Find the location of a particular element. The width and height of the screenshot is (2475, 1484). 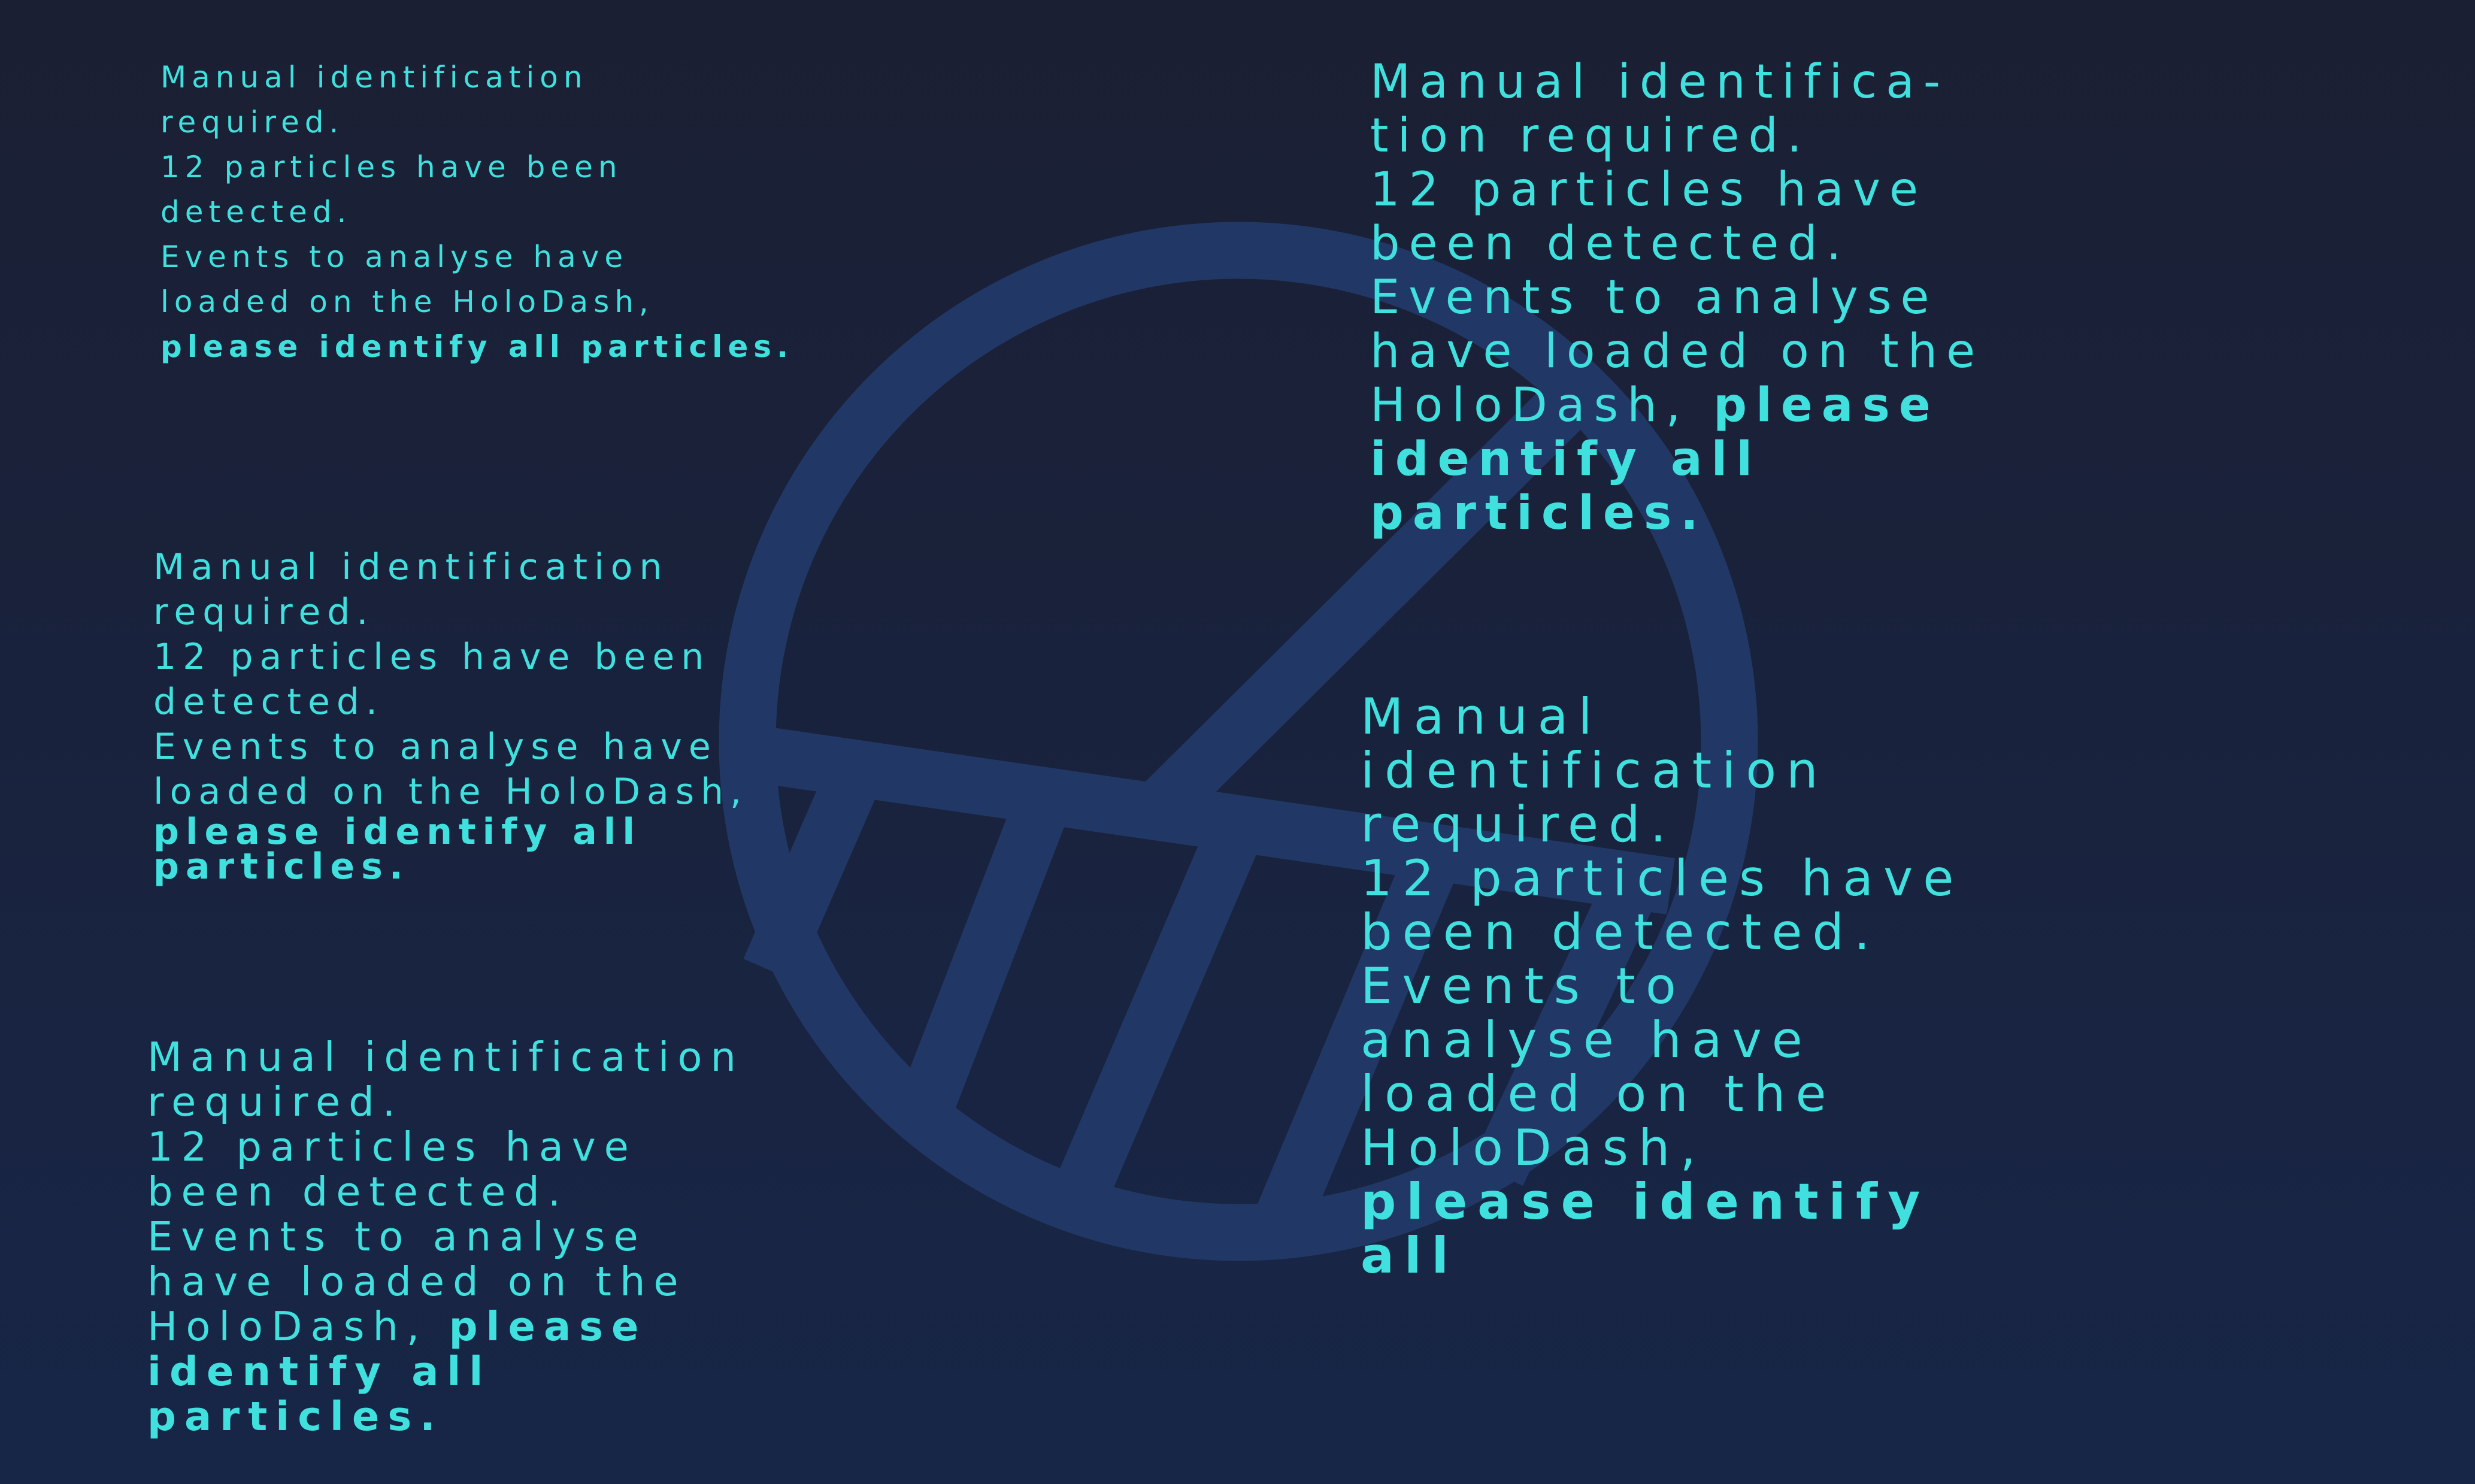

message-line: Manual identifica- is located at coordinates (1660, 82).